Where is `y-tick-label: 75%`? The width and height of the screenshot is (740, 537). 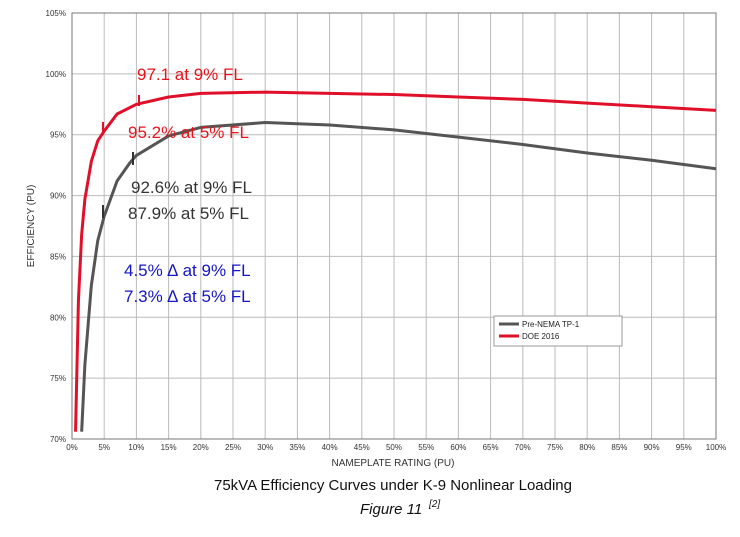 y-tick-label: 75% is located at coordinates (58, 378).